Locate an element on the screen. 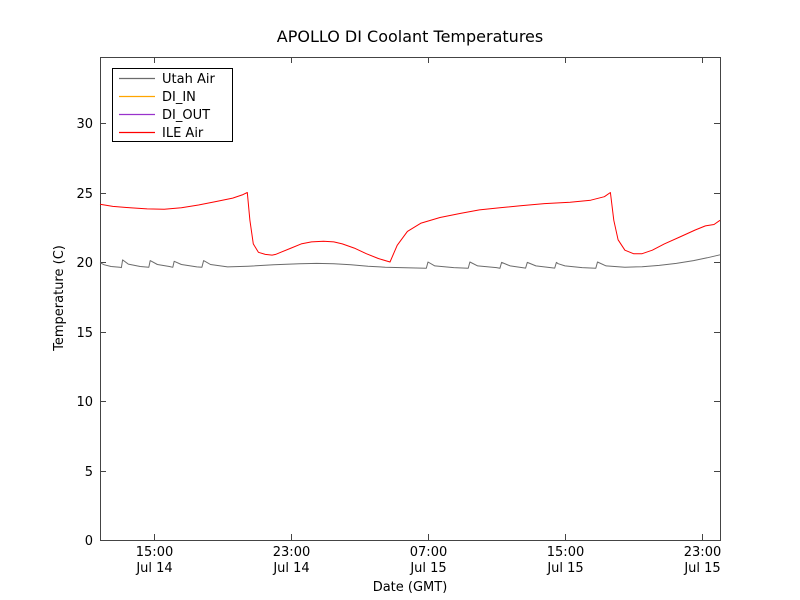  y-tick-label: 10 is located at coordinates (84, 402).